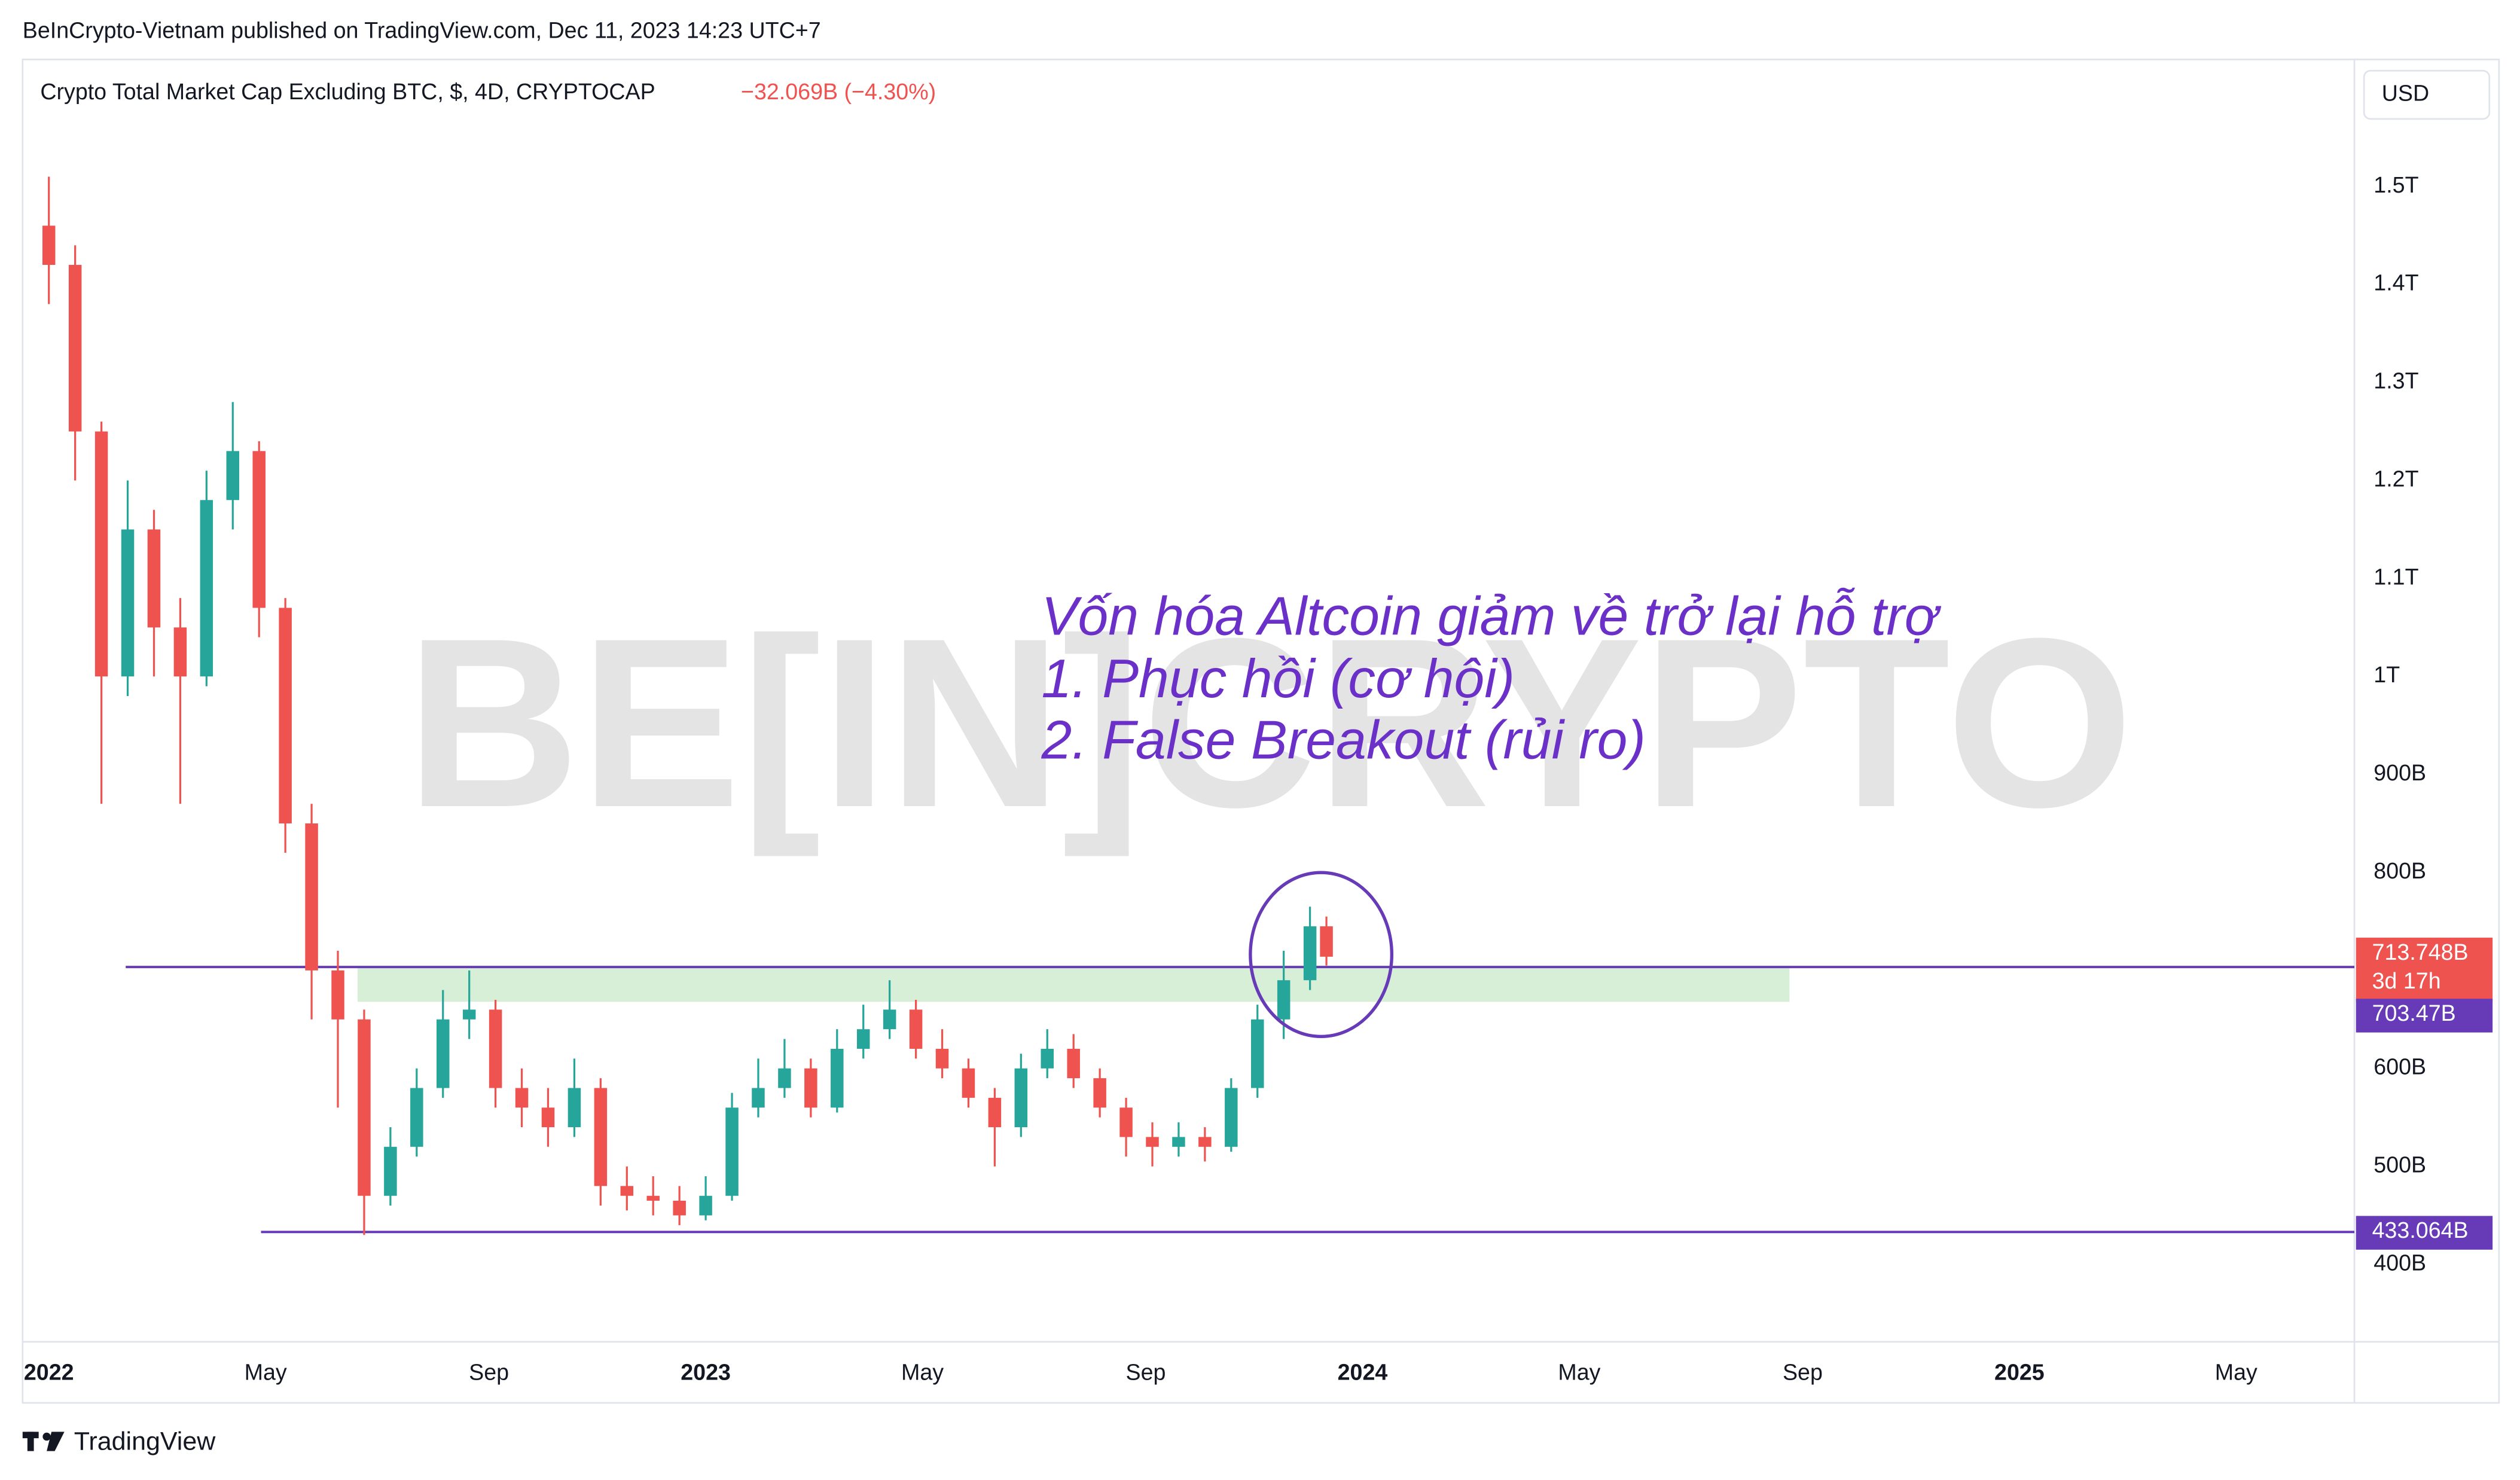 This screenshot has width=2520, height=1480. I want to click on y-tick-label: 1.3T, so click(2395, 380).